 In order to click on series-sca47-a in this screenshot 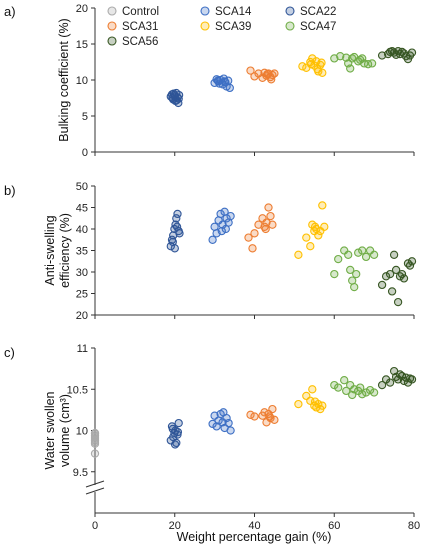, I will do `click(353, 62)`.